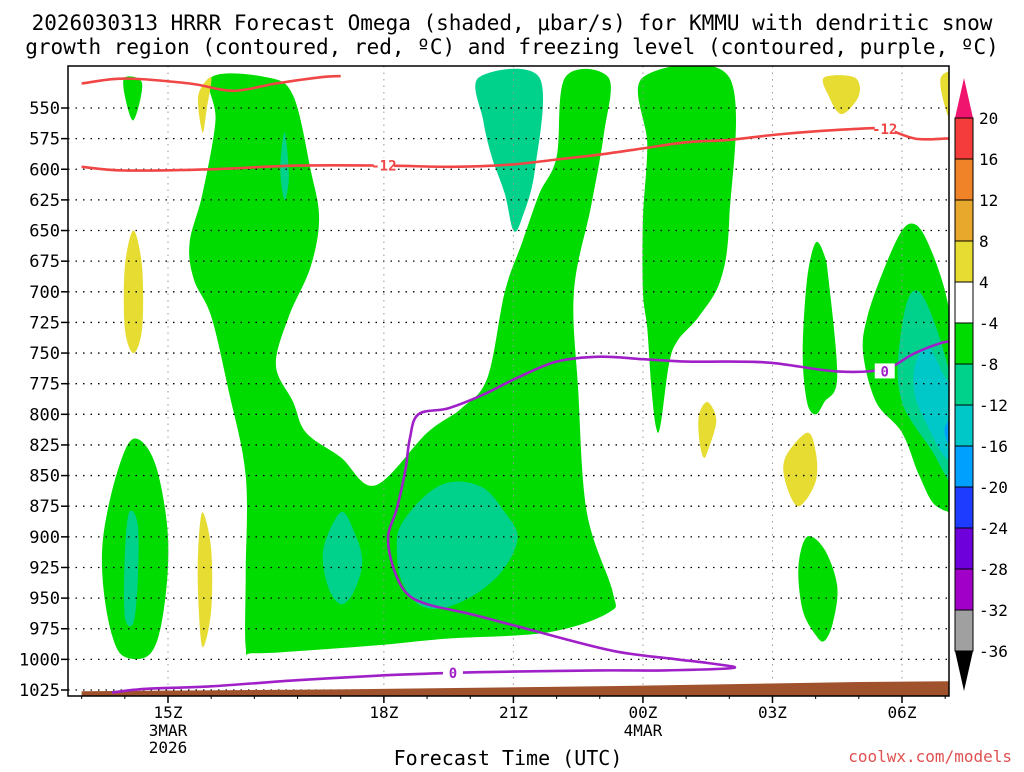 The width and height of the screenshot is (1024, 772). Describe the element at coordinates (44, 262) in the screenshot. I see `y-tick-label: 675` at that location.